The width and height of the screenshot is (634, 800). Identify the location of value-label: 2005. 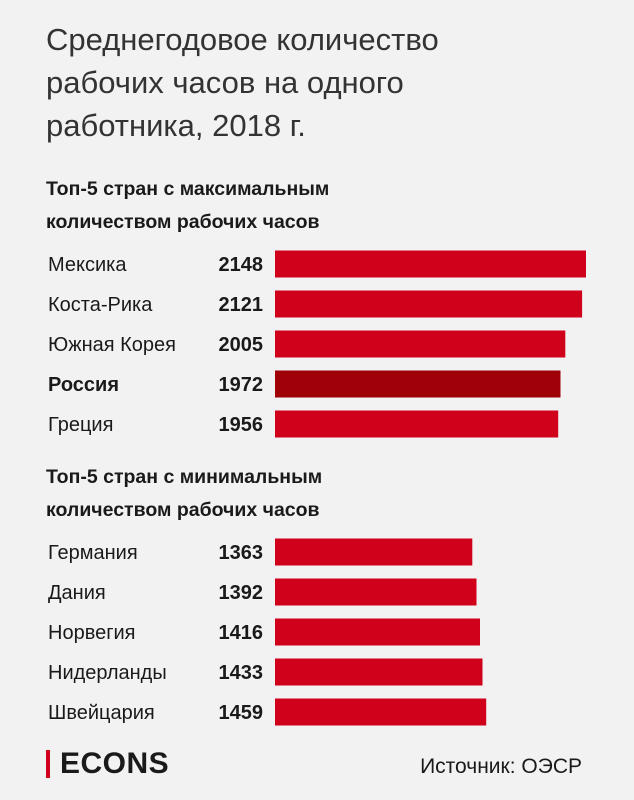
(241, 345).